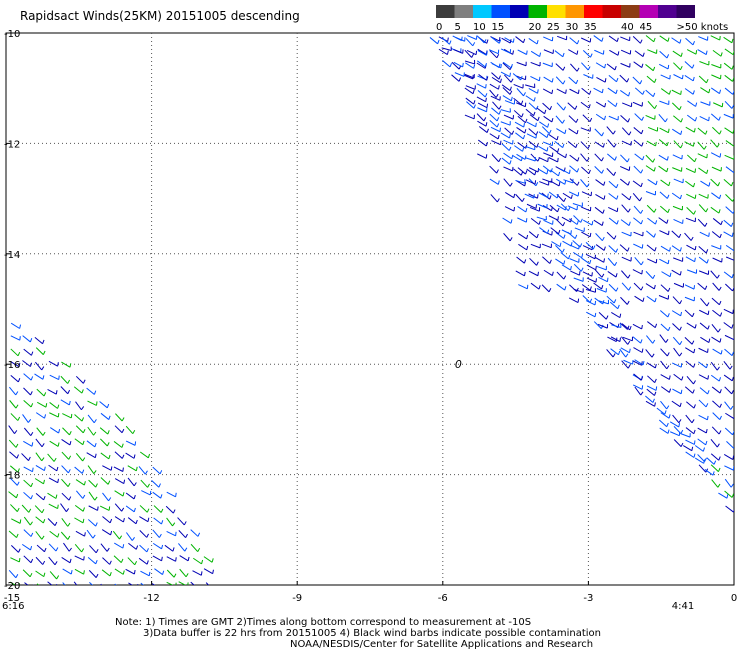 This screenshot has height=650, width=740. What do you see at coordinates (297, 598) in the screenshot?
I see `x-tick-label: -9` at bounding box center [297, 598].